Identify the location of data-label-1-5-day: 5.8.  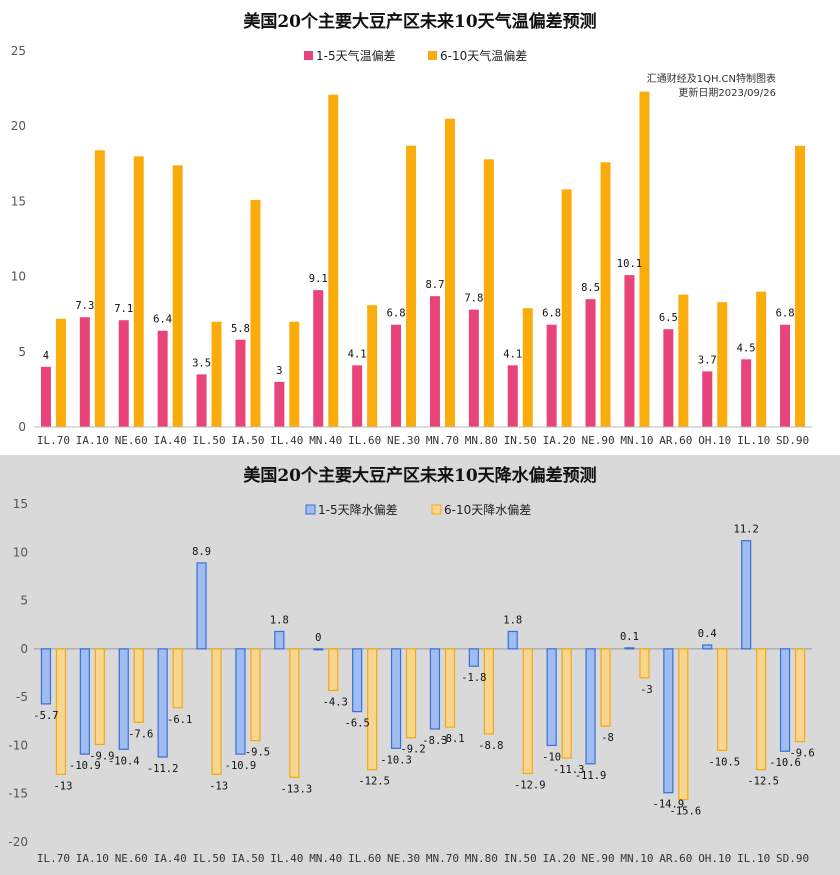
(240, 329).